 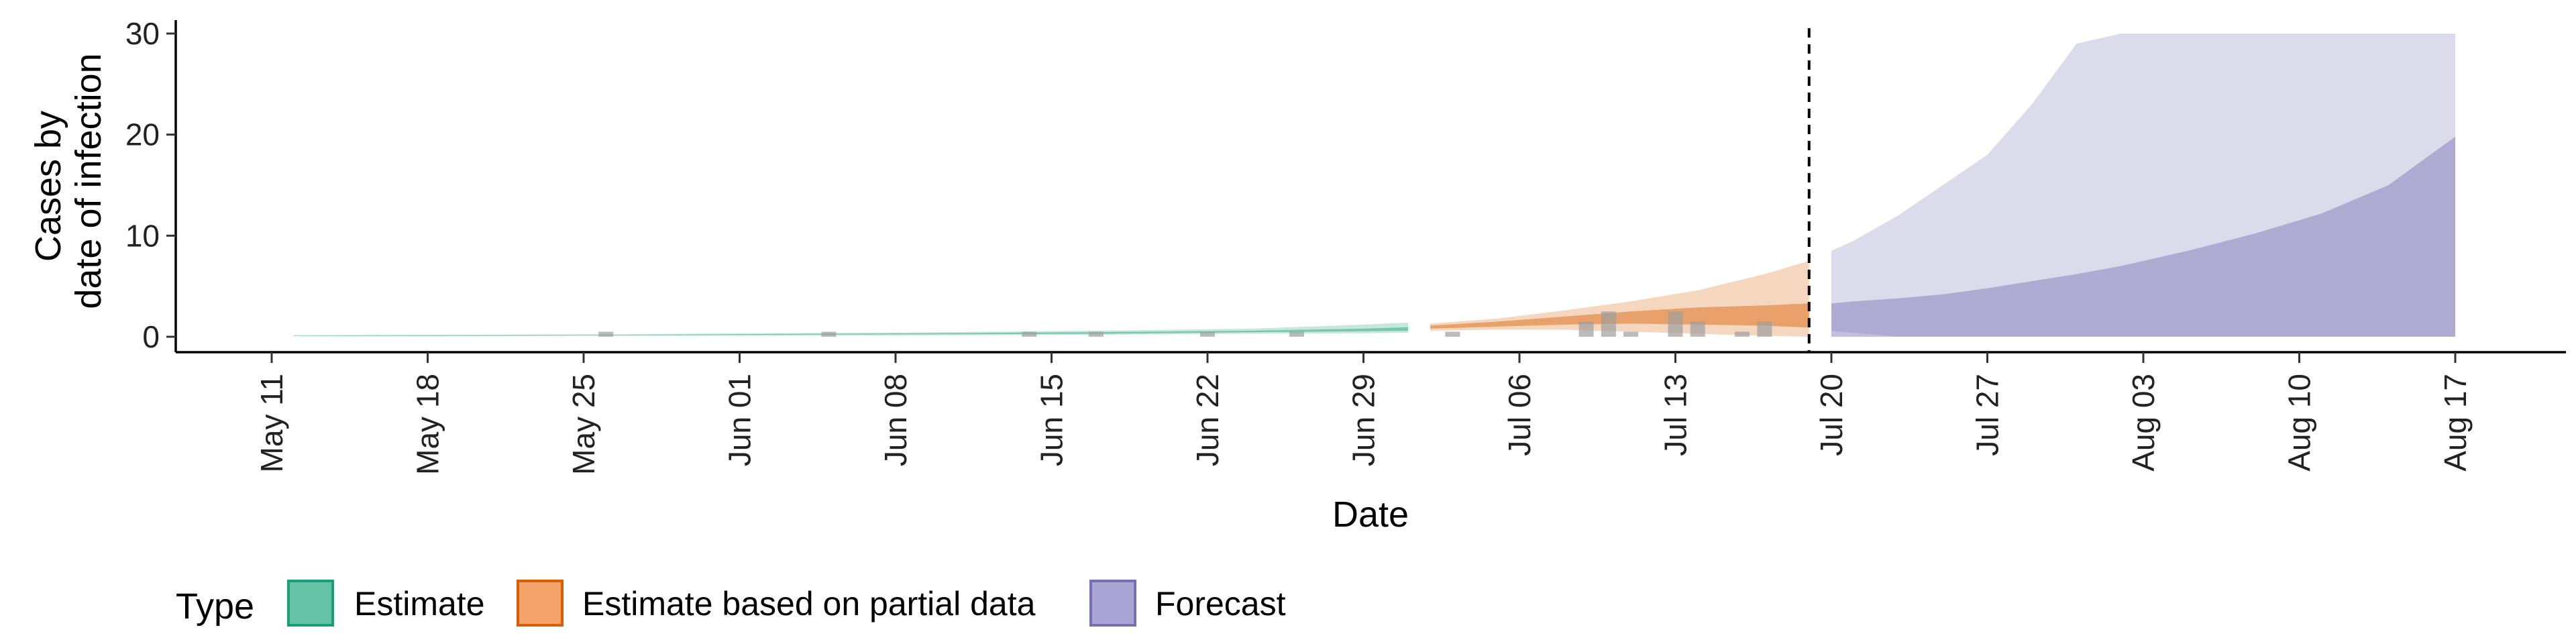 I want to click on x-tick-label: Aug 10, so click(x=2299, y=423).